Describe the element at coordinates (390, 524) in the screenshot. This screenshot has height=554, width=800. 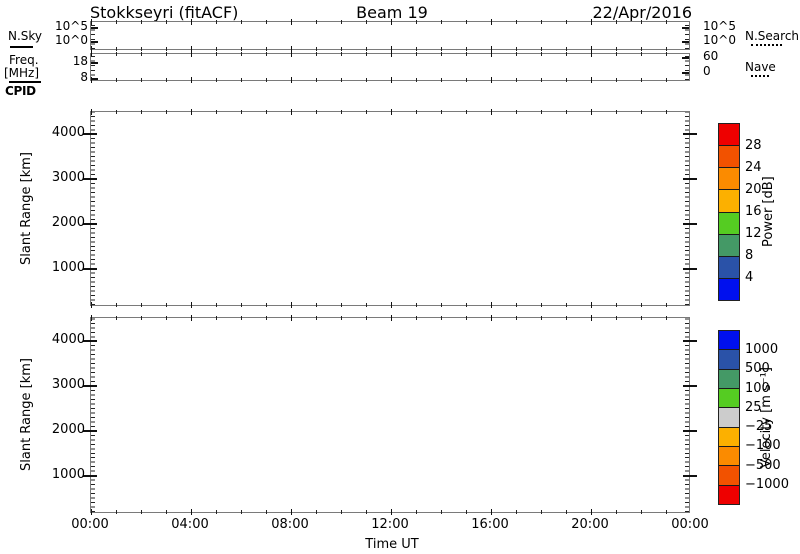
I see `time-tick-label: 12:00` at that location.